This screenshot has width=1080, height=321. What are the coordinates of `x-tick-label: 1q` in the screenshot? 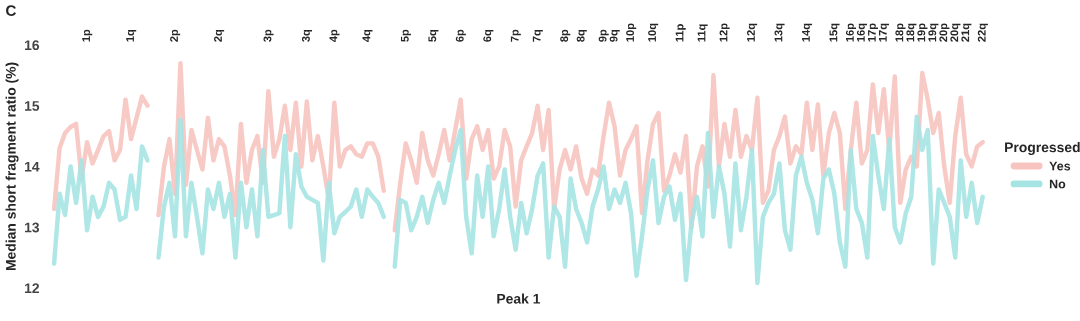 It's located at (131, 35).